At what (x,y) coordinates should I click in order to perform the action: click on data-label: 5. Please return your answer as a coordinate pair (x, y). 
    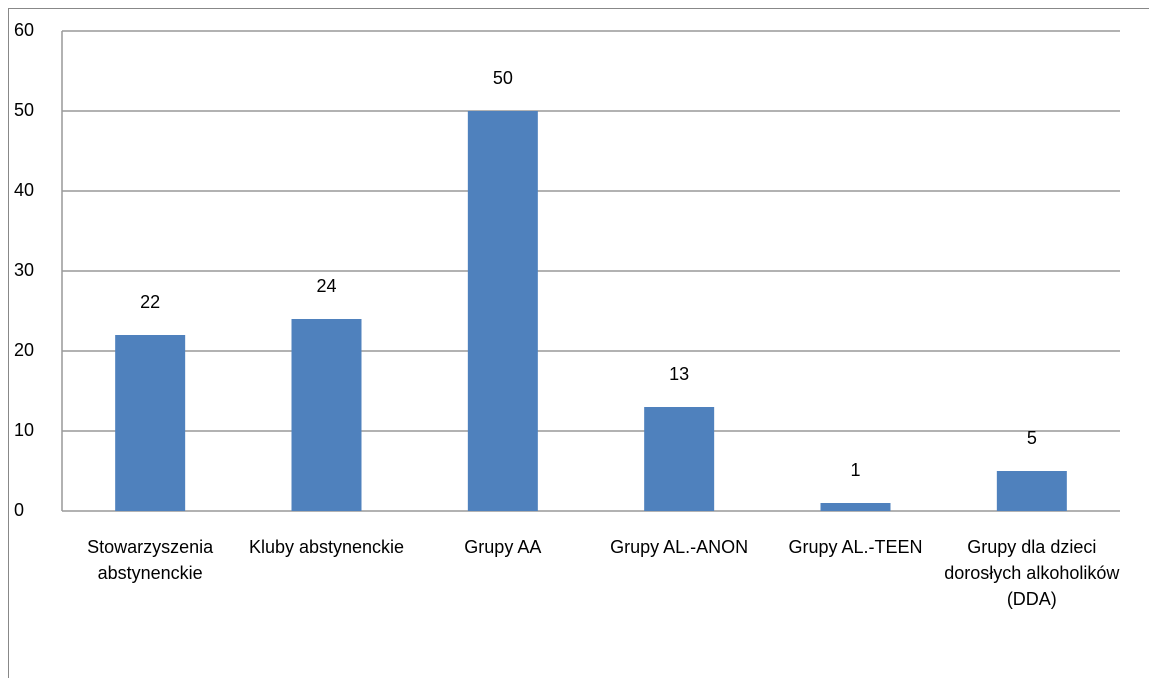
    Looking at the image, I should click on (1032, 438).